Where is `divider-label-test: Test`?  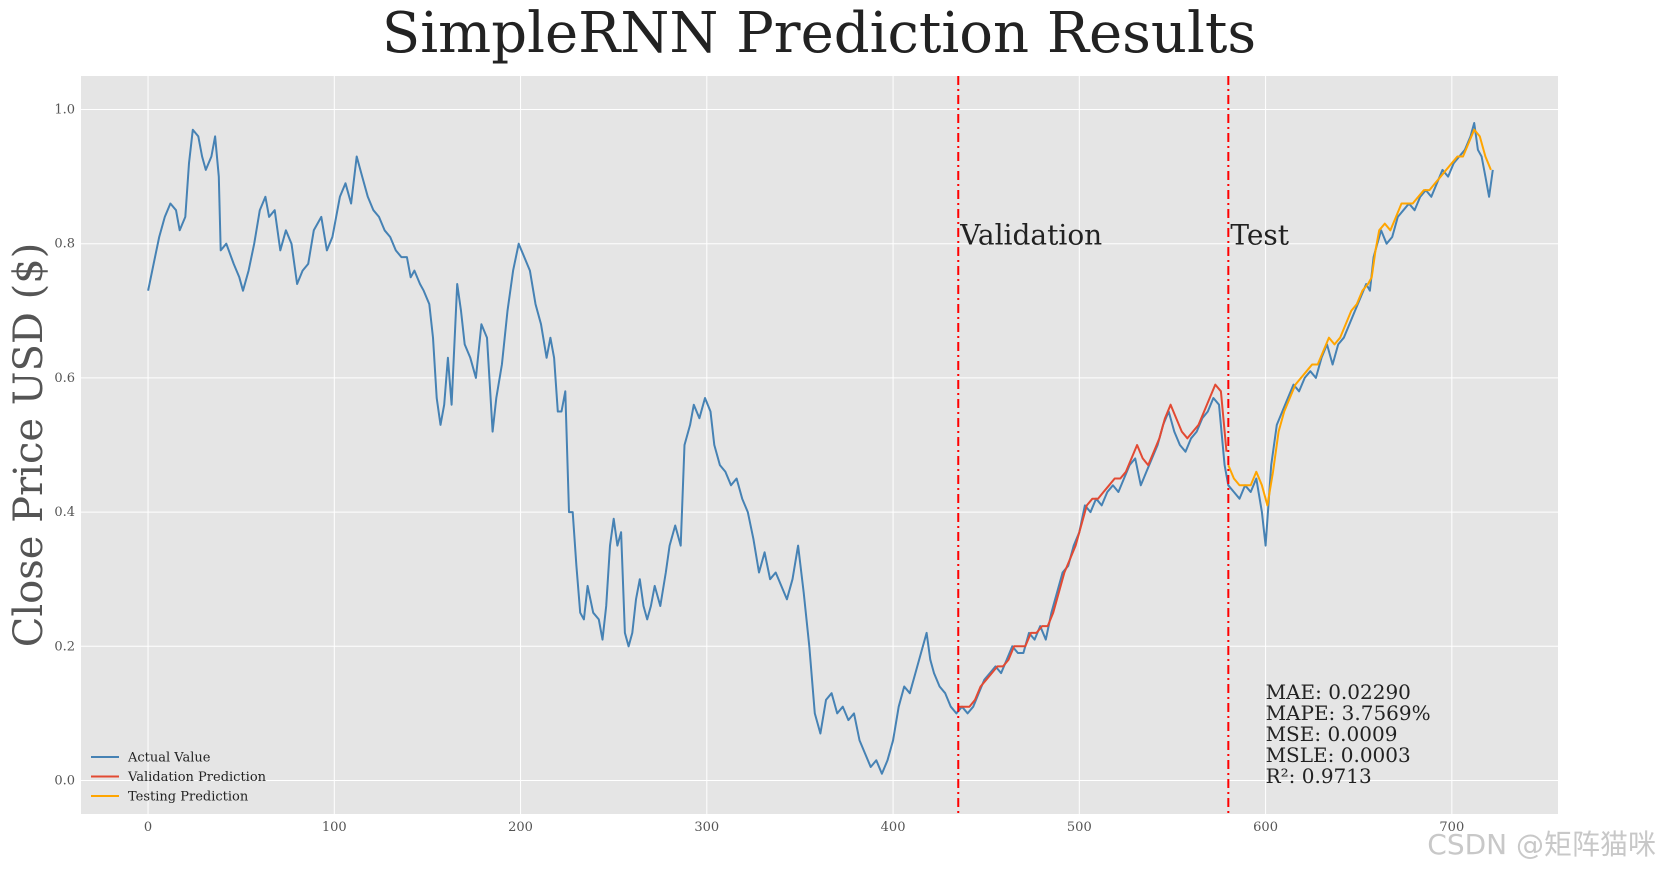 divider-label-test: Test is located at coordinates (1259, 235).